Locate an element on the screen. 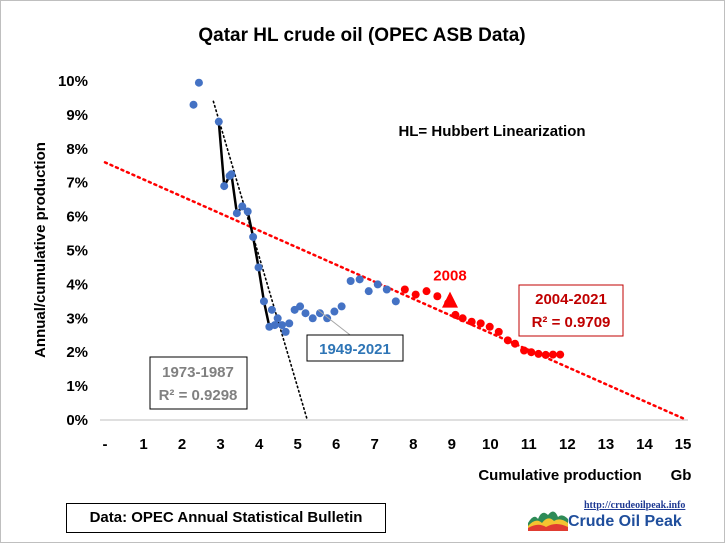 This screenshot has height=543, width=725. red-fit-box-r2: R² = 0.9709 is located at coordinates (571, 322).